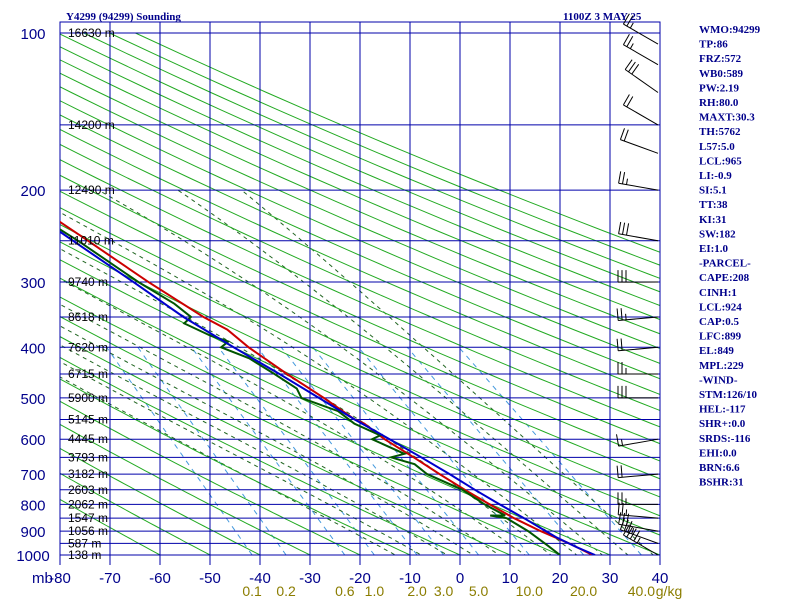  I want to click on index-line: WMO:94299, so click(730, 30).